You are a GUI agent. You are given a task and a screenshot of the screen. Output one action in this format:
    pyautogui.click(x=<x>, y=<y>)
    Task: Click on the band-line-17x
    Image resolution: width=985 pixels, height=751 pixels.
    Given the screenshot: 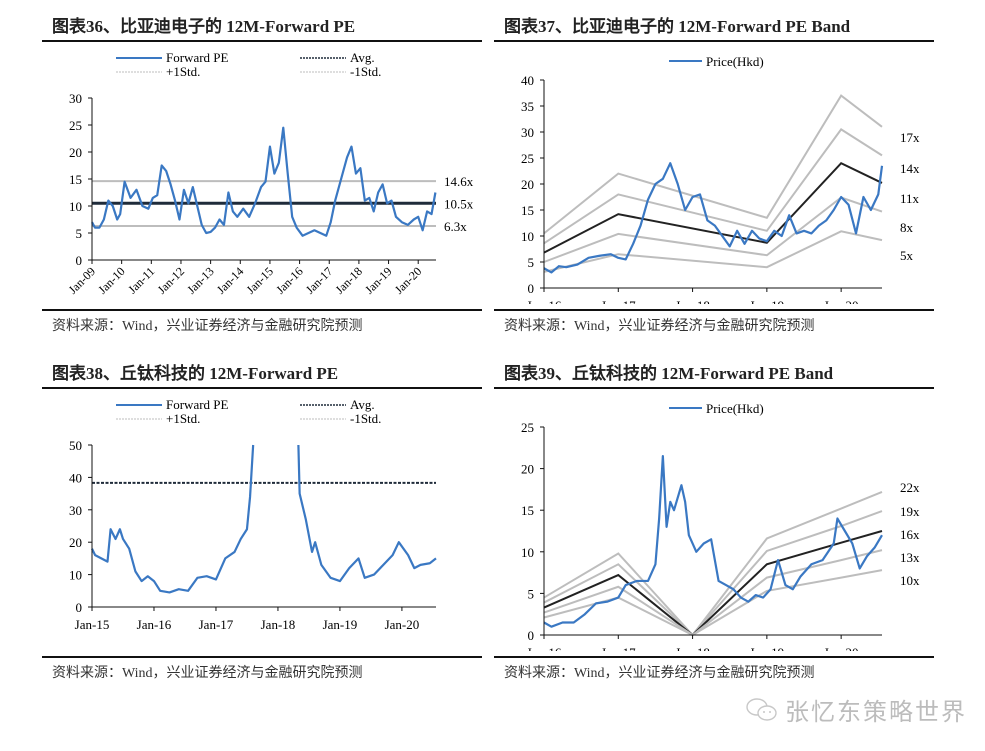 What is the action you would take?
    pyautogui.click(x=713, y=164)
    